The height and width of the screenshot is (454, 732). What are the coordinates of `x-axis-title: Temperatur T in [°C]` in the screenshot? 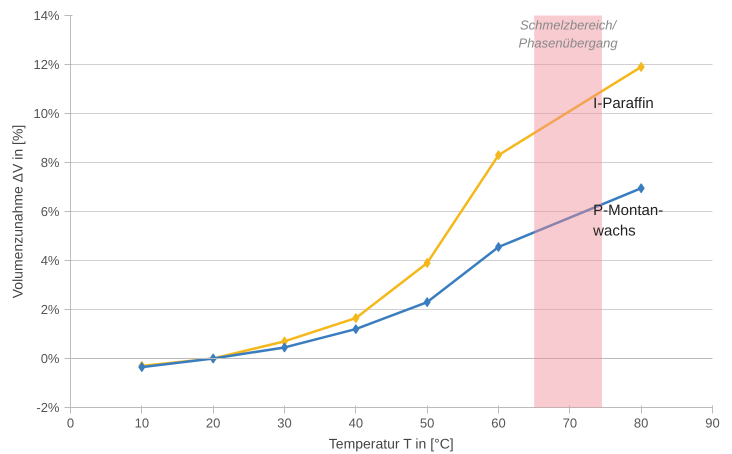 It's located at (391, 444).